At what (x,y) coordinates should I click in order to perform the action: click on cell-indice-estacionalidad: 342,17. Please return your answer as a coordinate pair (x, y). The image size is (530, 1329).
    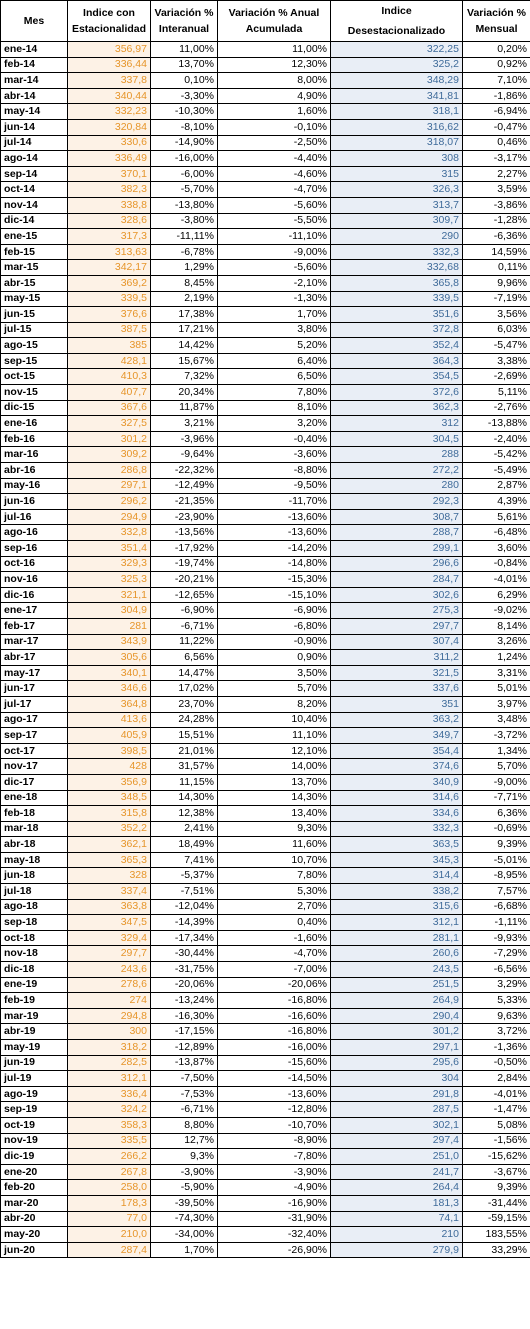
    Looking at the image, I should click on (109, 267).